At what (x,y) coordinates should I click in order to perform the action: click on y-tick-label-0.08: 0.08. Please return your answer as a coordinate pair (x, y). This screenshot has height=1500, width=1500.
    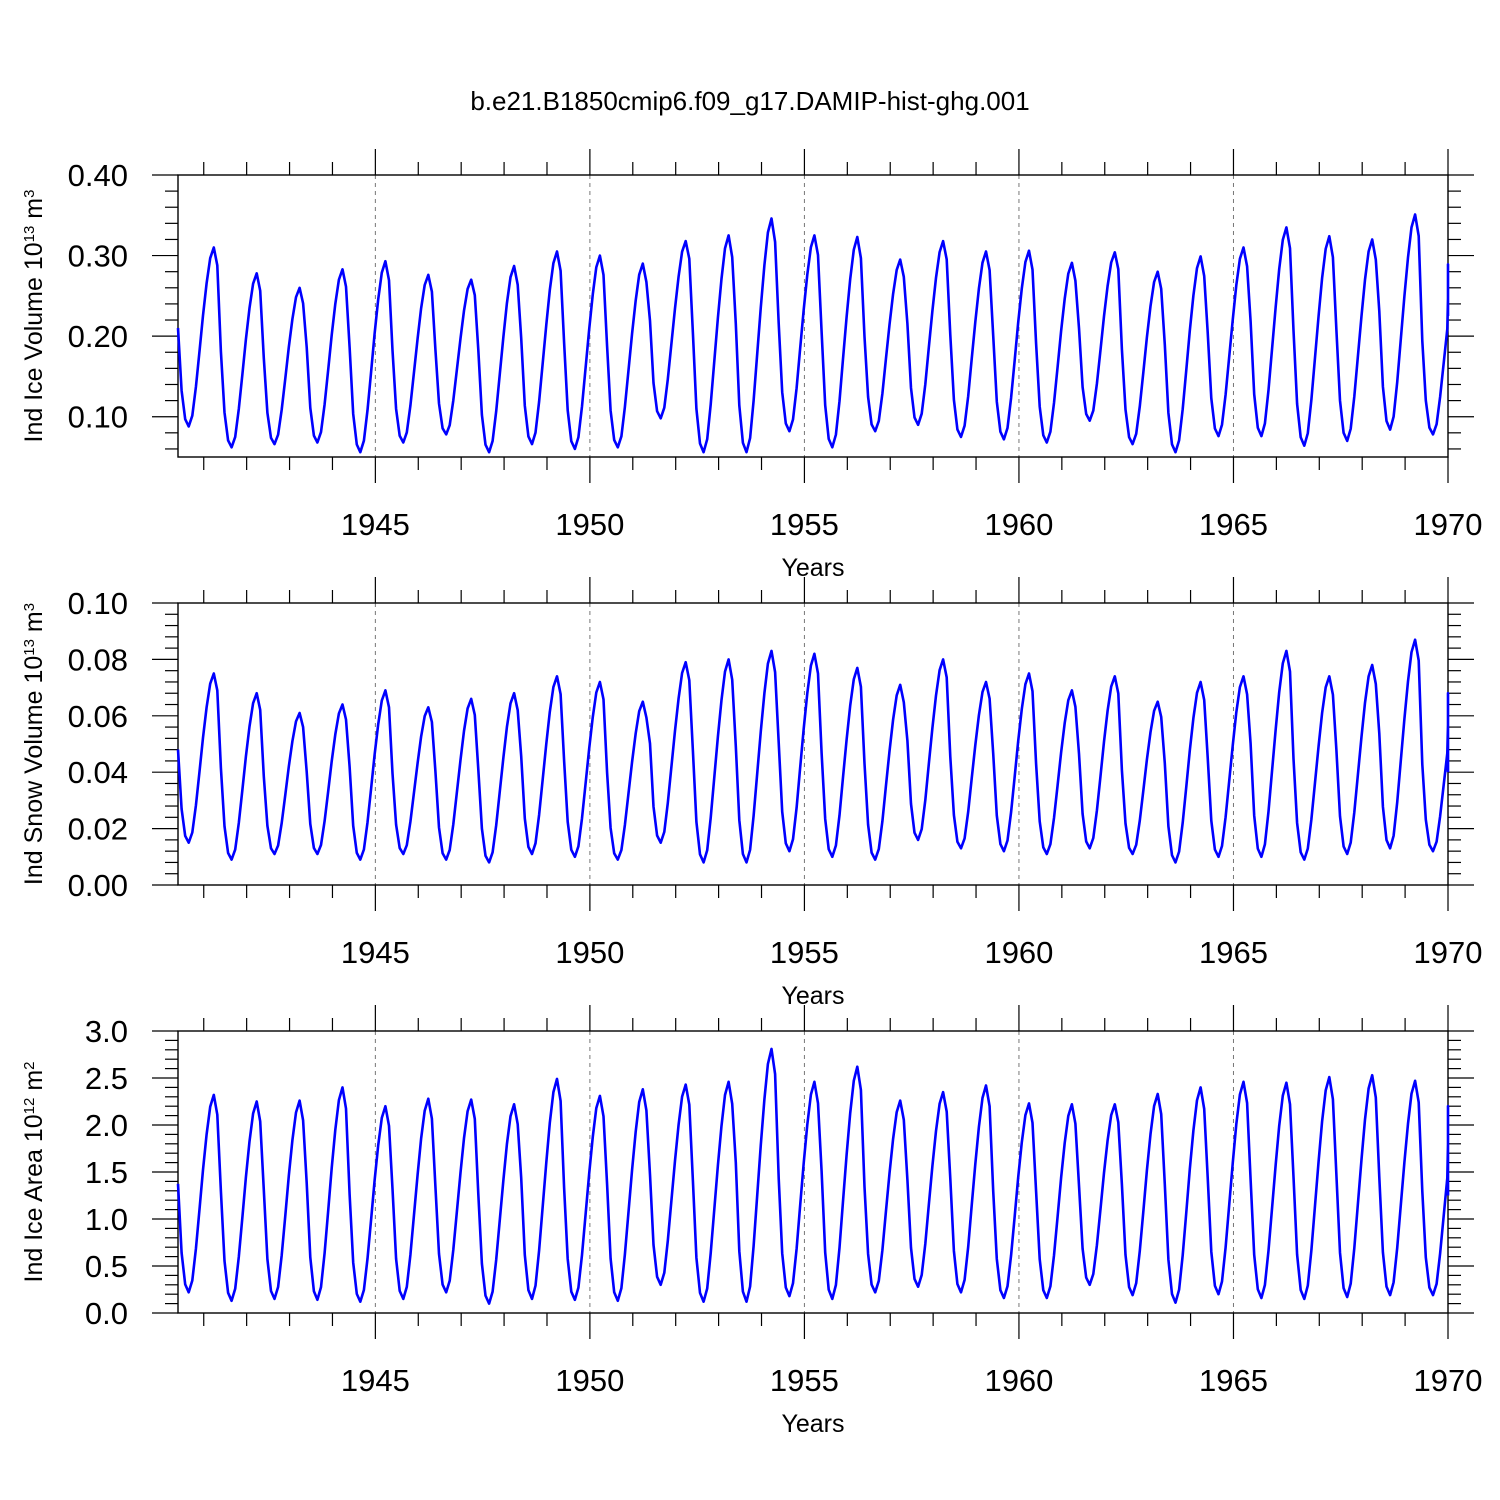
    Looking at the image, I should click on (98, 659).